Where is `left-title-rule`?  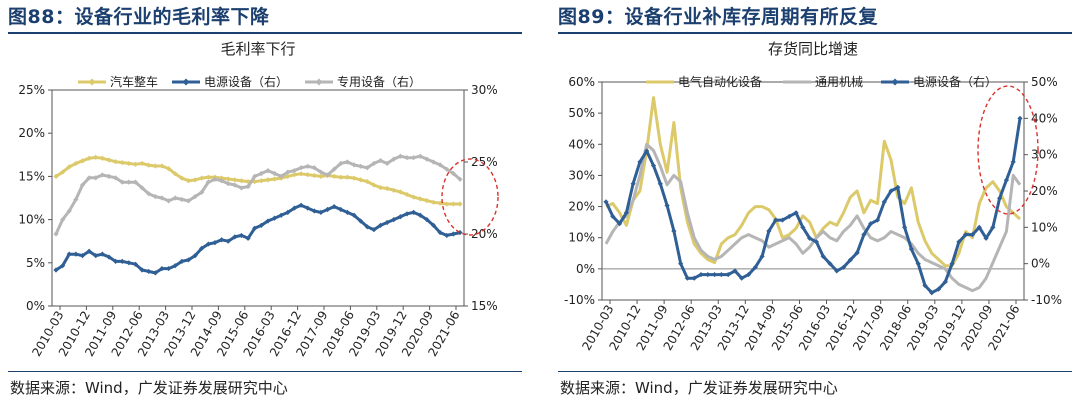
left-title-rule is located at coordinates (265, 33).